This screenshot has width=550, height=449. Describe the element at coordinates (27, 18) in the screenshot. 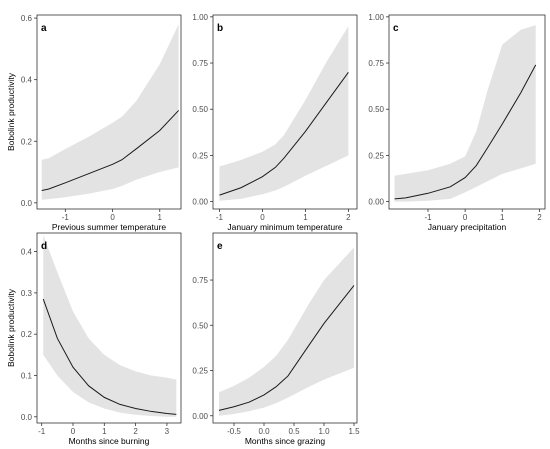

I see `y-tick-label: 0.6` at that location.